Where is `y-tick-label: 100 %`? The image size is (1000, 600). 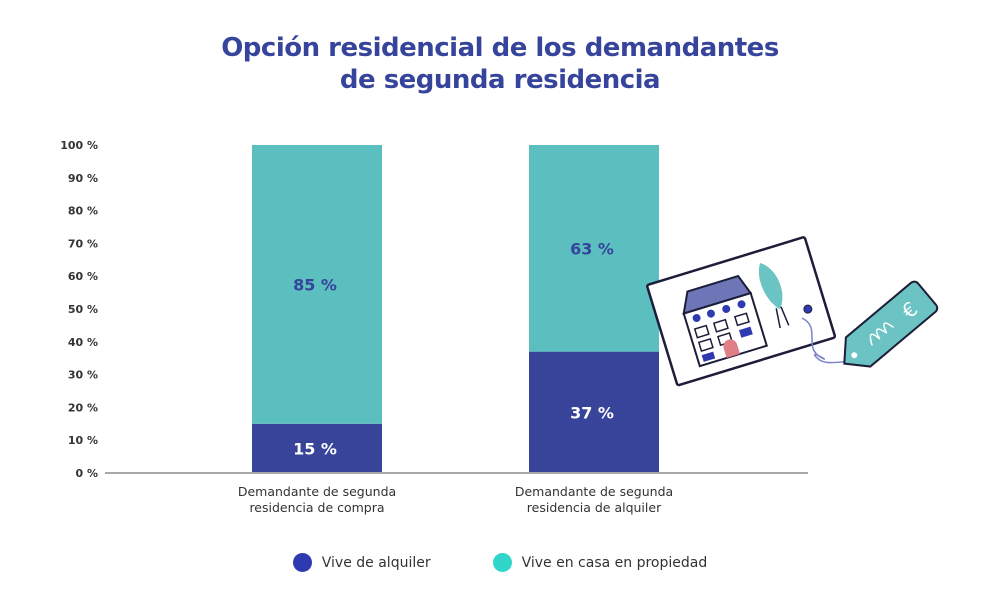
y-tick-label: 100 % is located at coordinates (79, 145).